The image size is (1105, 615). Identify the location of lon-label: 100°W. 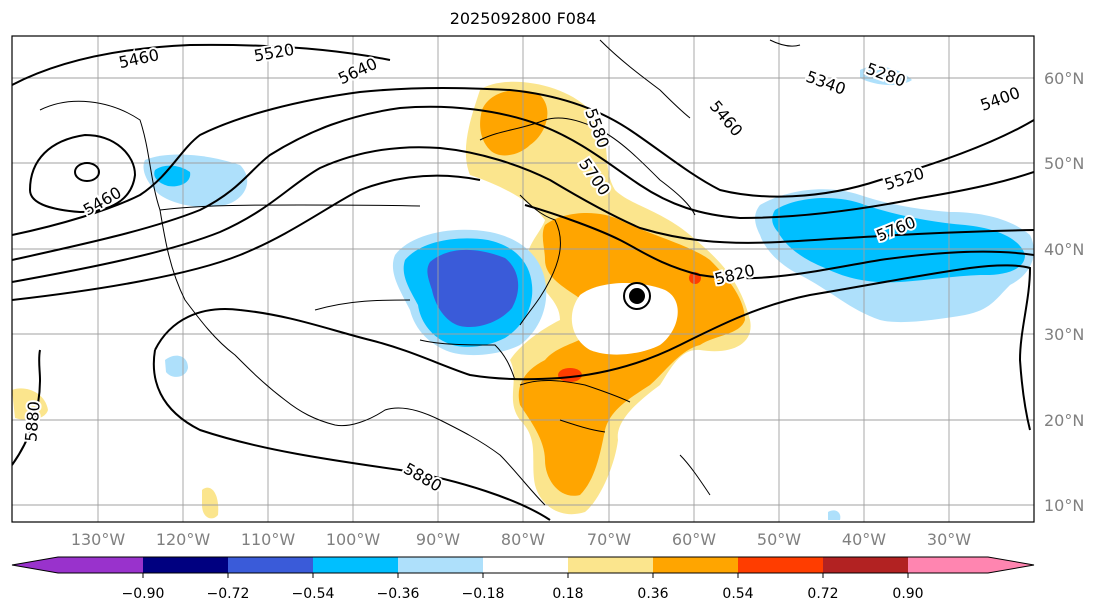
(353, 539).